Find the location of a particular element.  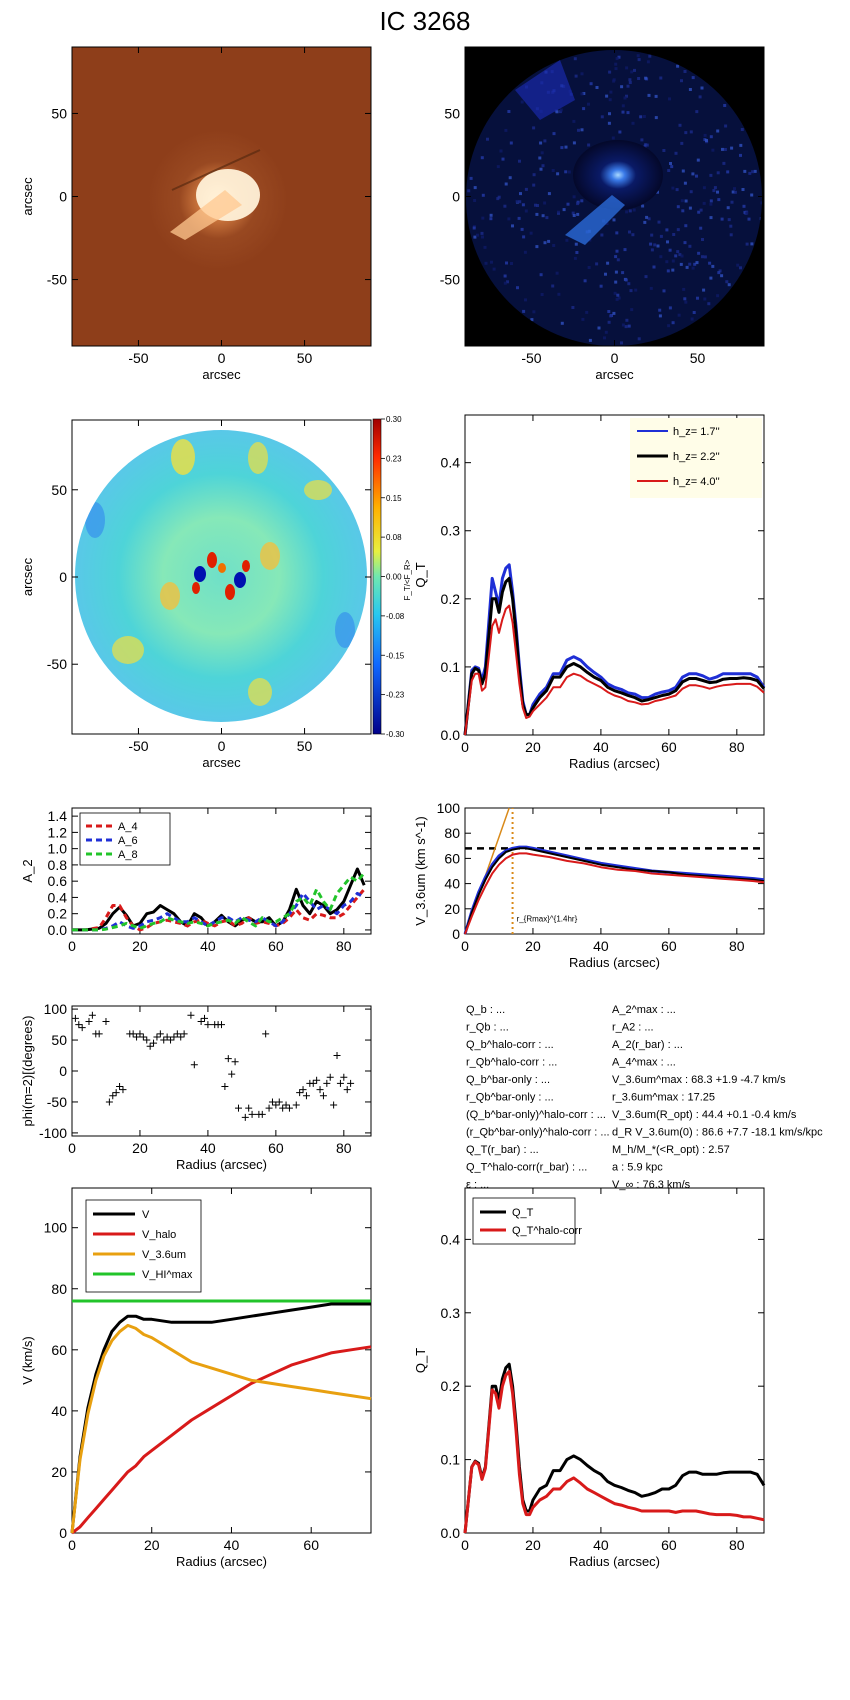

y-axis-label: A_2 is located at coordinates (27, 870).